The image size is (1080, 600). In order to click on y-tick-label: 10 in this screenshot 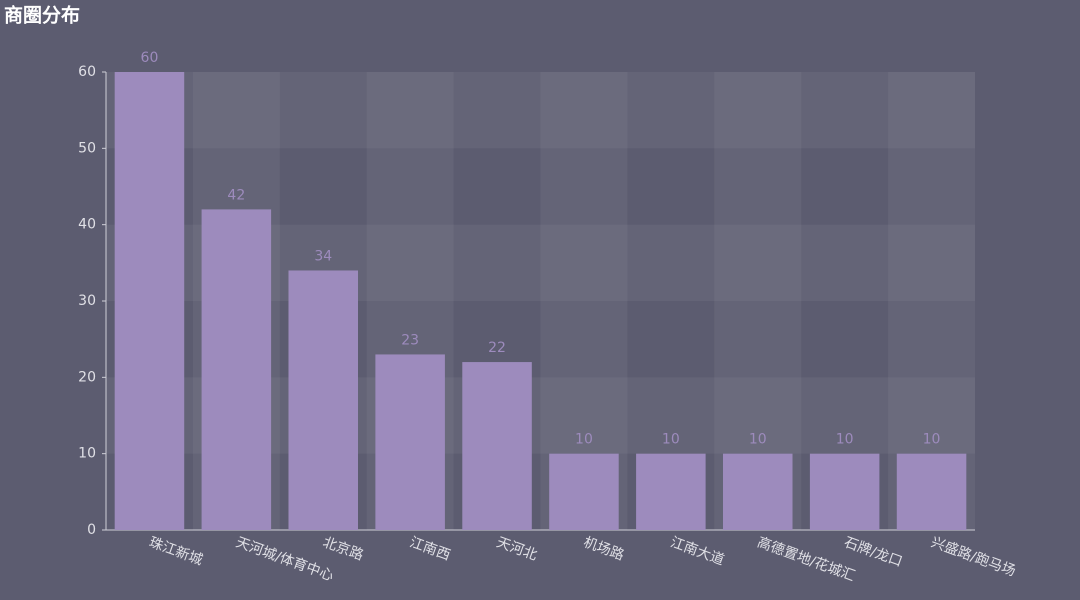, I will do `click(87, 454)`.